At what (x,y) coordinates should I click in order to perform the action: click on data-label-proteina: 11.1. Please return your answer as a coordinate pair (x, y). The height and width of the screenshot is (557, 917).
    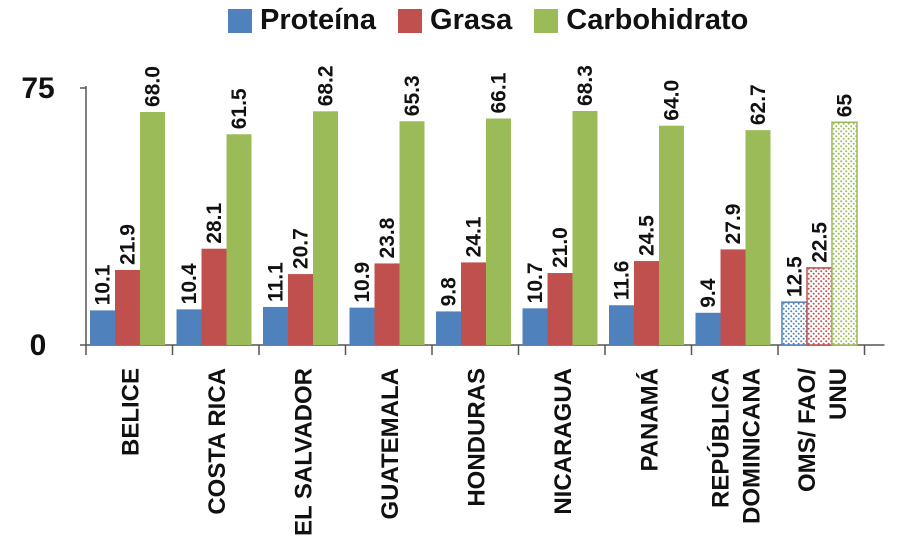
    Looking at the image, I should click on (276, 282).